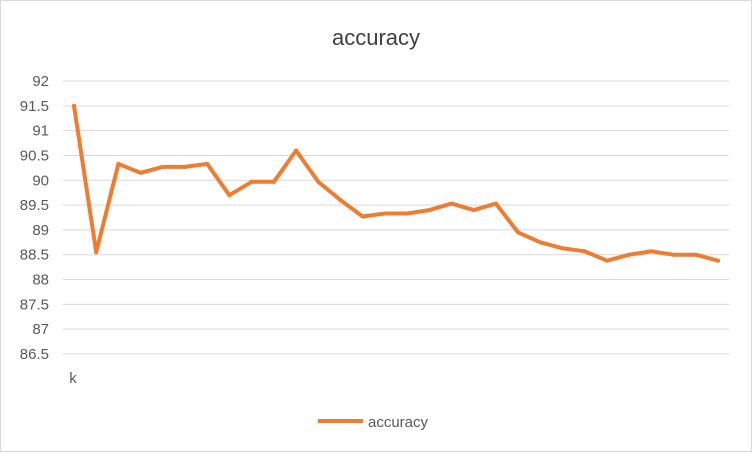 The width and height of the screenshot is (752, 456). I want to click on x-axis-tick-label: k, so click(73, 378).